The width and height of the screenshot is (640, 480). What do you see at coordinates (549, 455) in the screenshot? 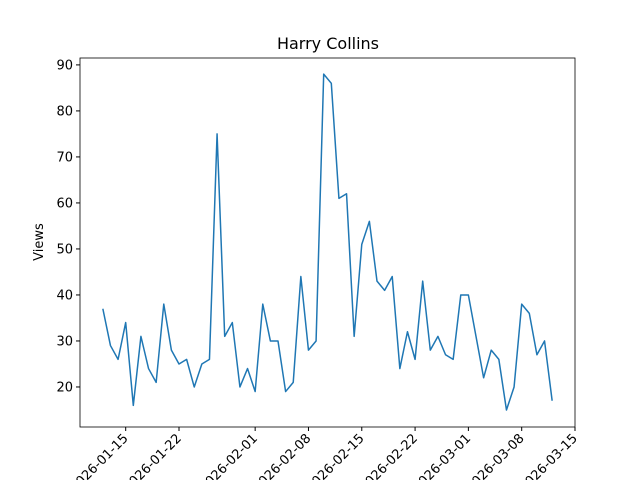
I see `x-tick-label: 2026-03-15` at bounding box center [549, 455].